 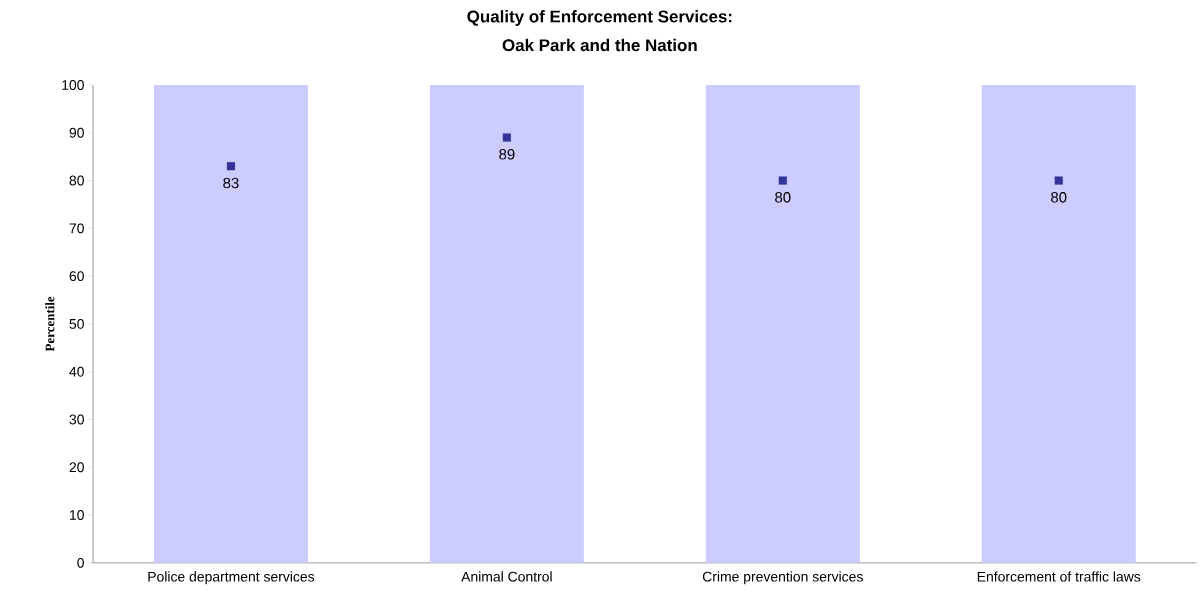 I want to click on y-tick-label: 90, so click(x=76, y=132).